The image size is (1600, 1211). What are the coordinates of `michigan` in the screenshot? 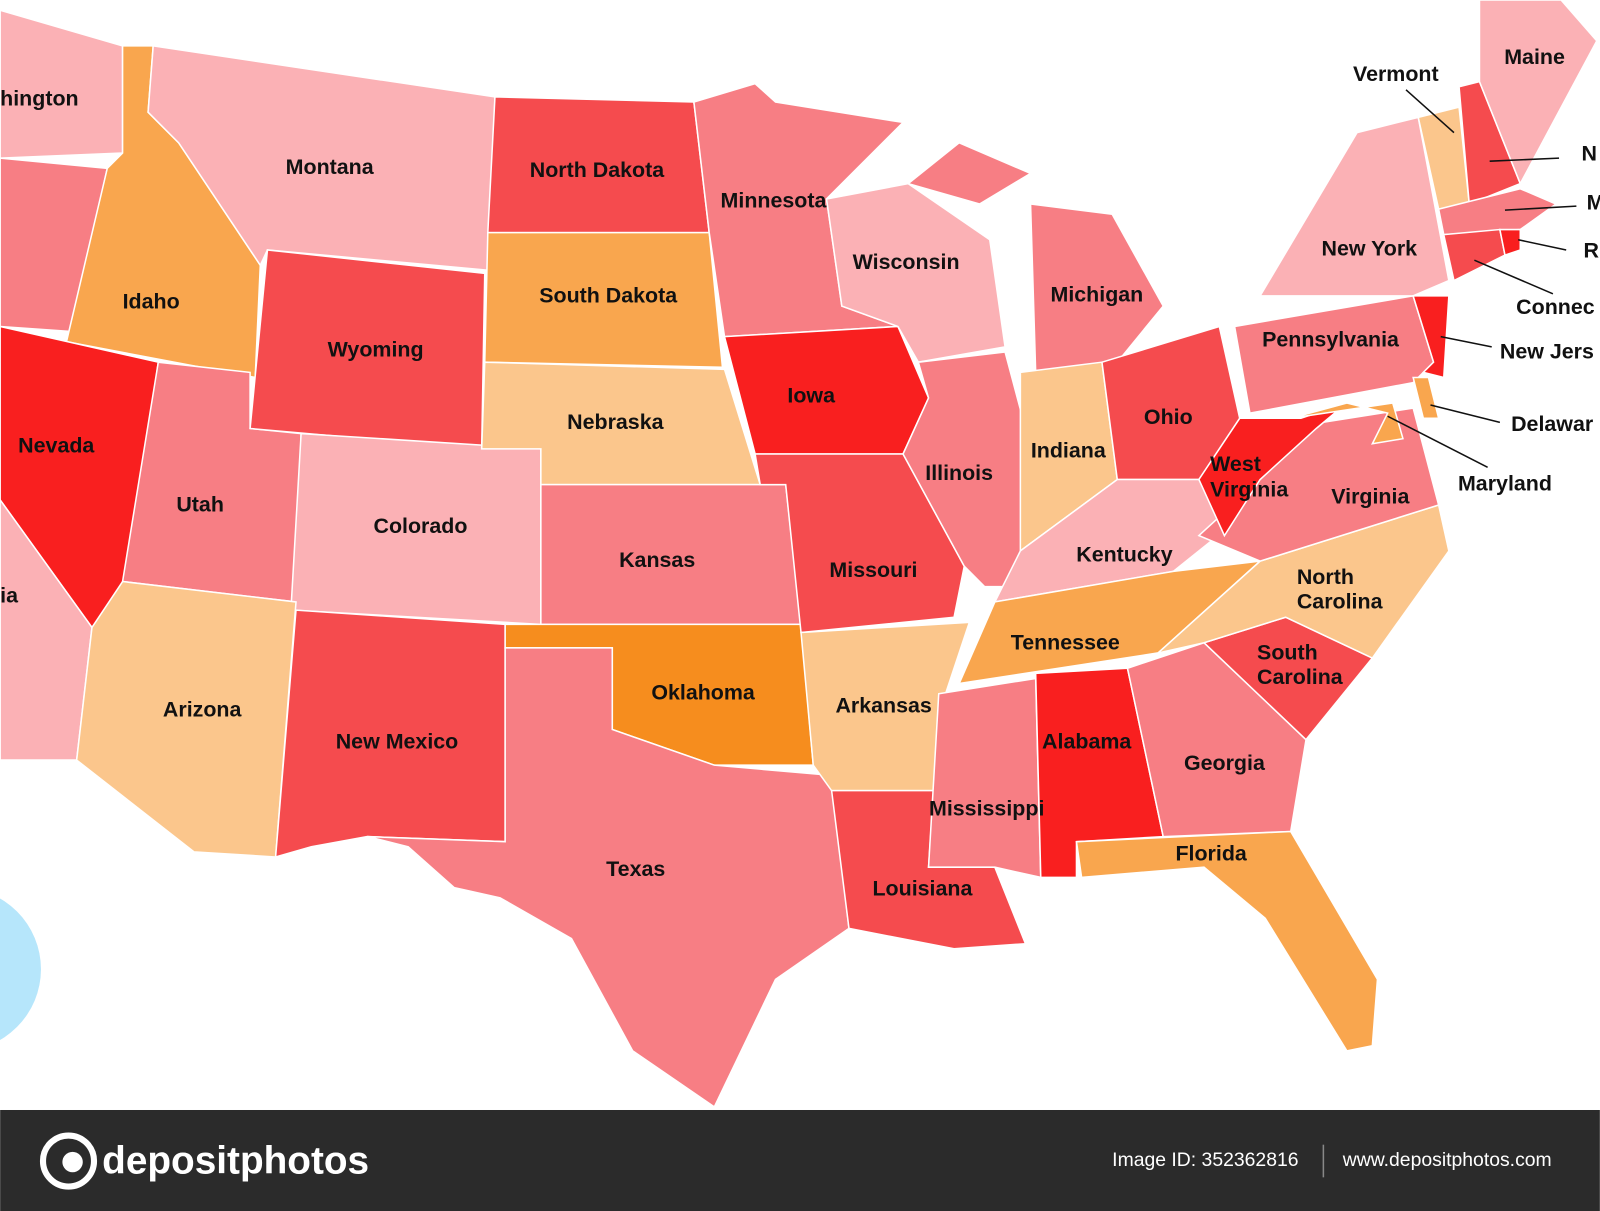 It's located at (1097, 288).